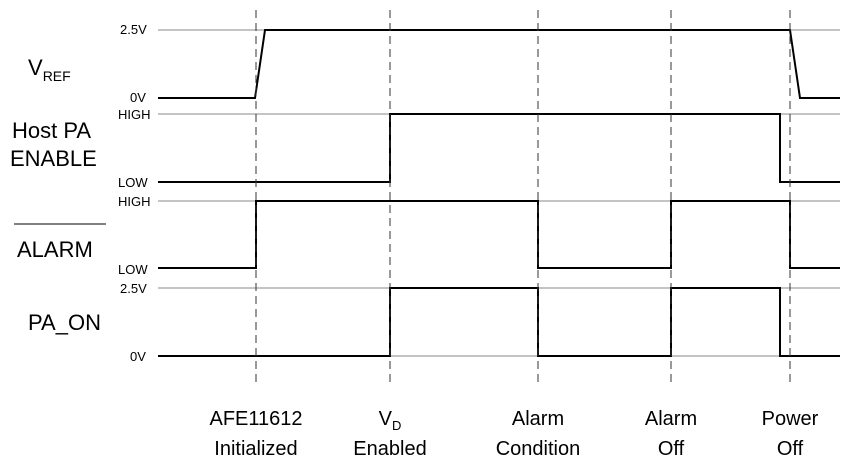 The width and height of the screenshot is (850, 464). Describe the element at coordinates (133, 269) in the screenshot. I see `level-label-alarm-low: LOW` at that location.